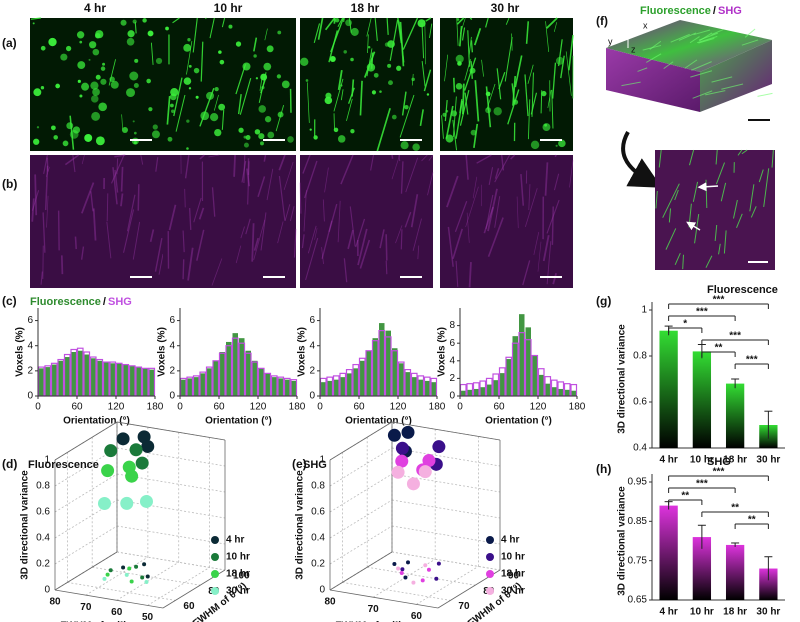 The width and height of the screenshot is (800, 622). What do you see at coordinates (47, 590) in the screenshot?
I see `z-tick-label: 0` at bounding box center [47, 590].